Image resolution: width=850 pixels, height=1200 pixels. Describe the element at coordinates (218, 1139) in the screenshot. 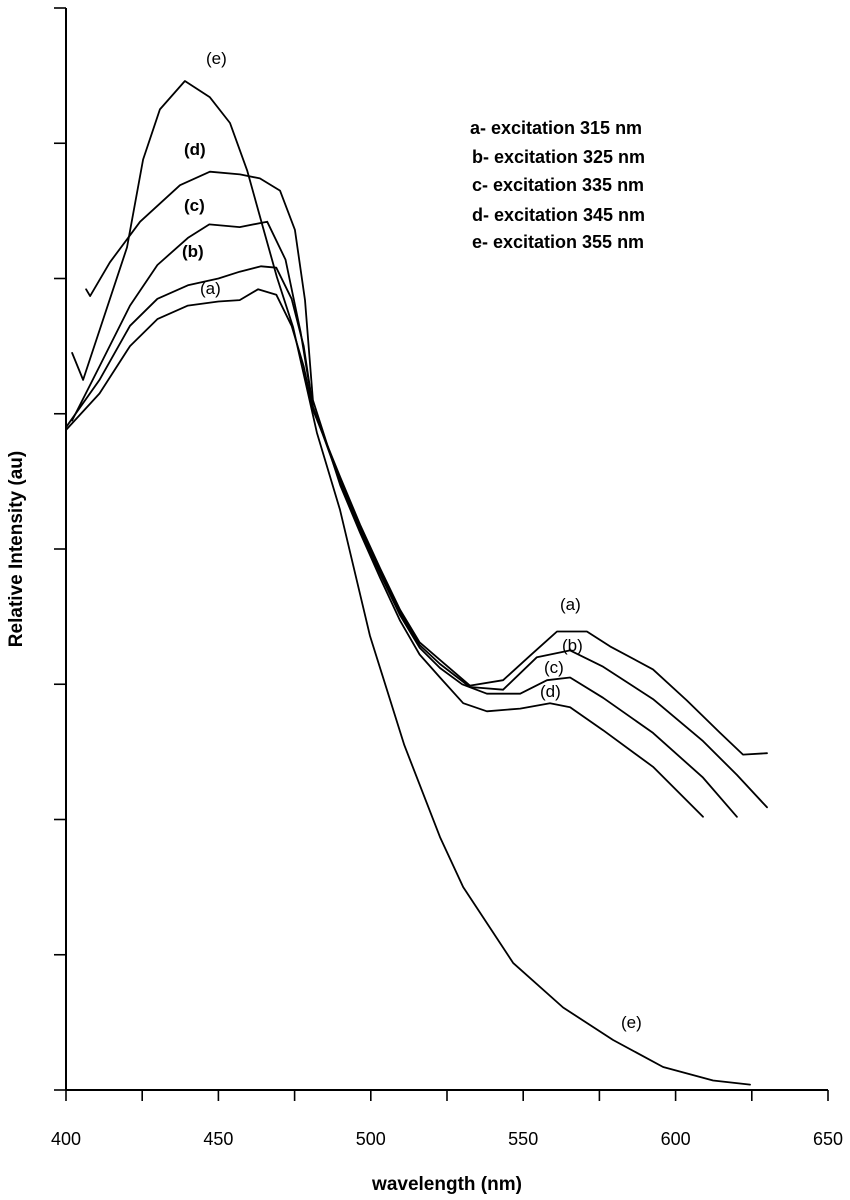

I see `x-tick-label: 450` at that location.